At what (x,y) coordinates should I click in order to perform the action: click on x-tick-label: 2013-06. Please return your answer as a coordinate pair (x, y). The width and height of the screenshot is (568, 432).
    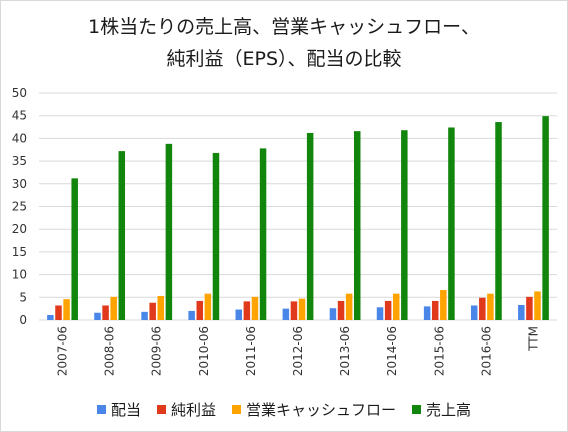
    Looking at the image, I should click on (345, 351).